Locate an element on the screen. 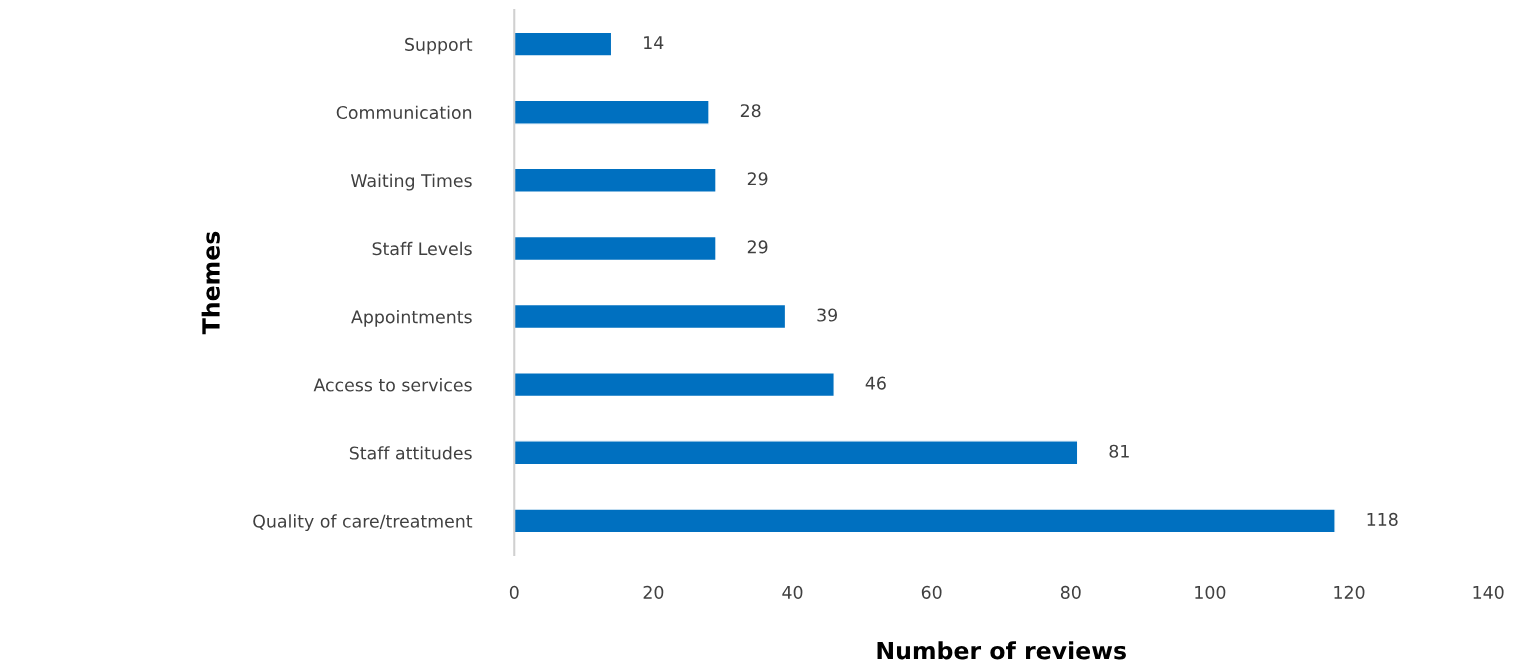 The image size is (1517, 671). data-label: 46 is located at coordinates (875, 383).